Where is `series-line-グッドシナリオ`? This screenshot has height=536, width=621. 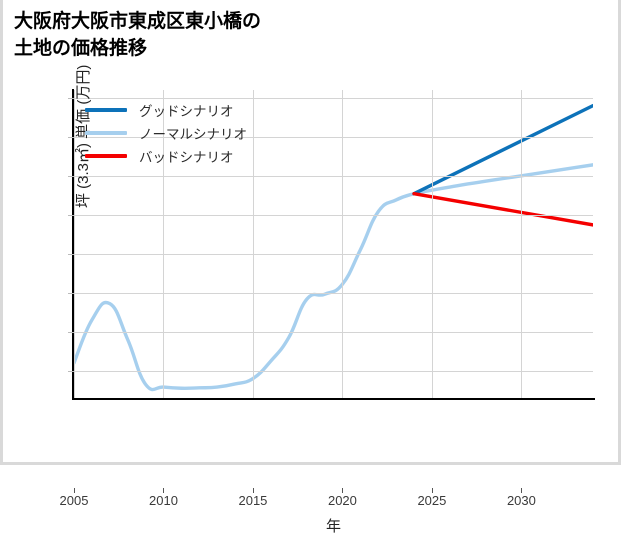 series-line-グッドシナリオ is located at coordinates (502, 149).